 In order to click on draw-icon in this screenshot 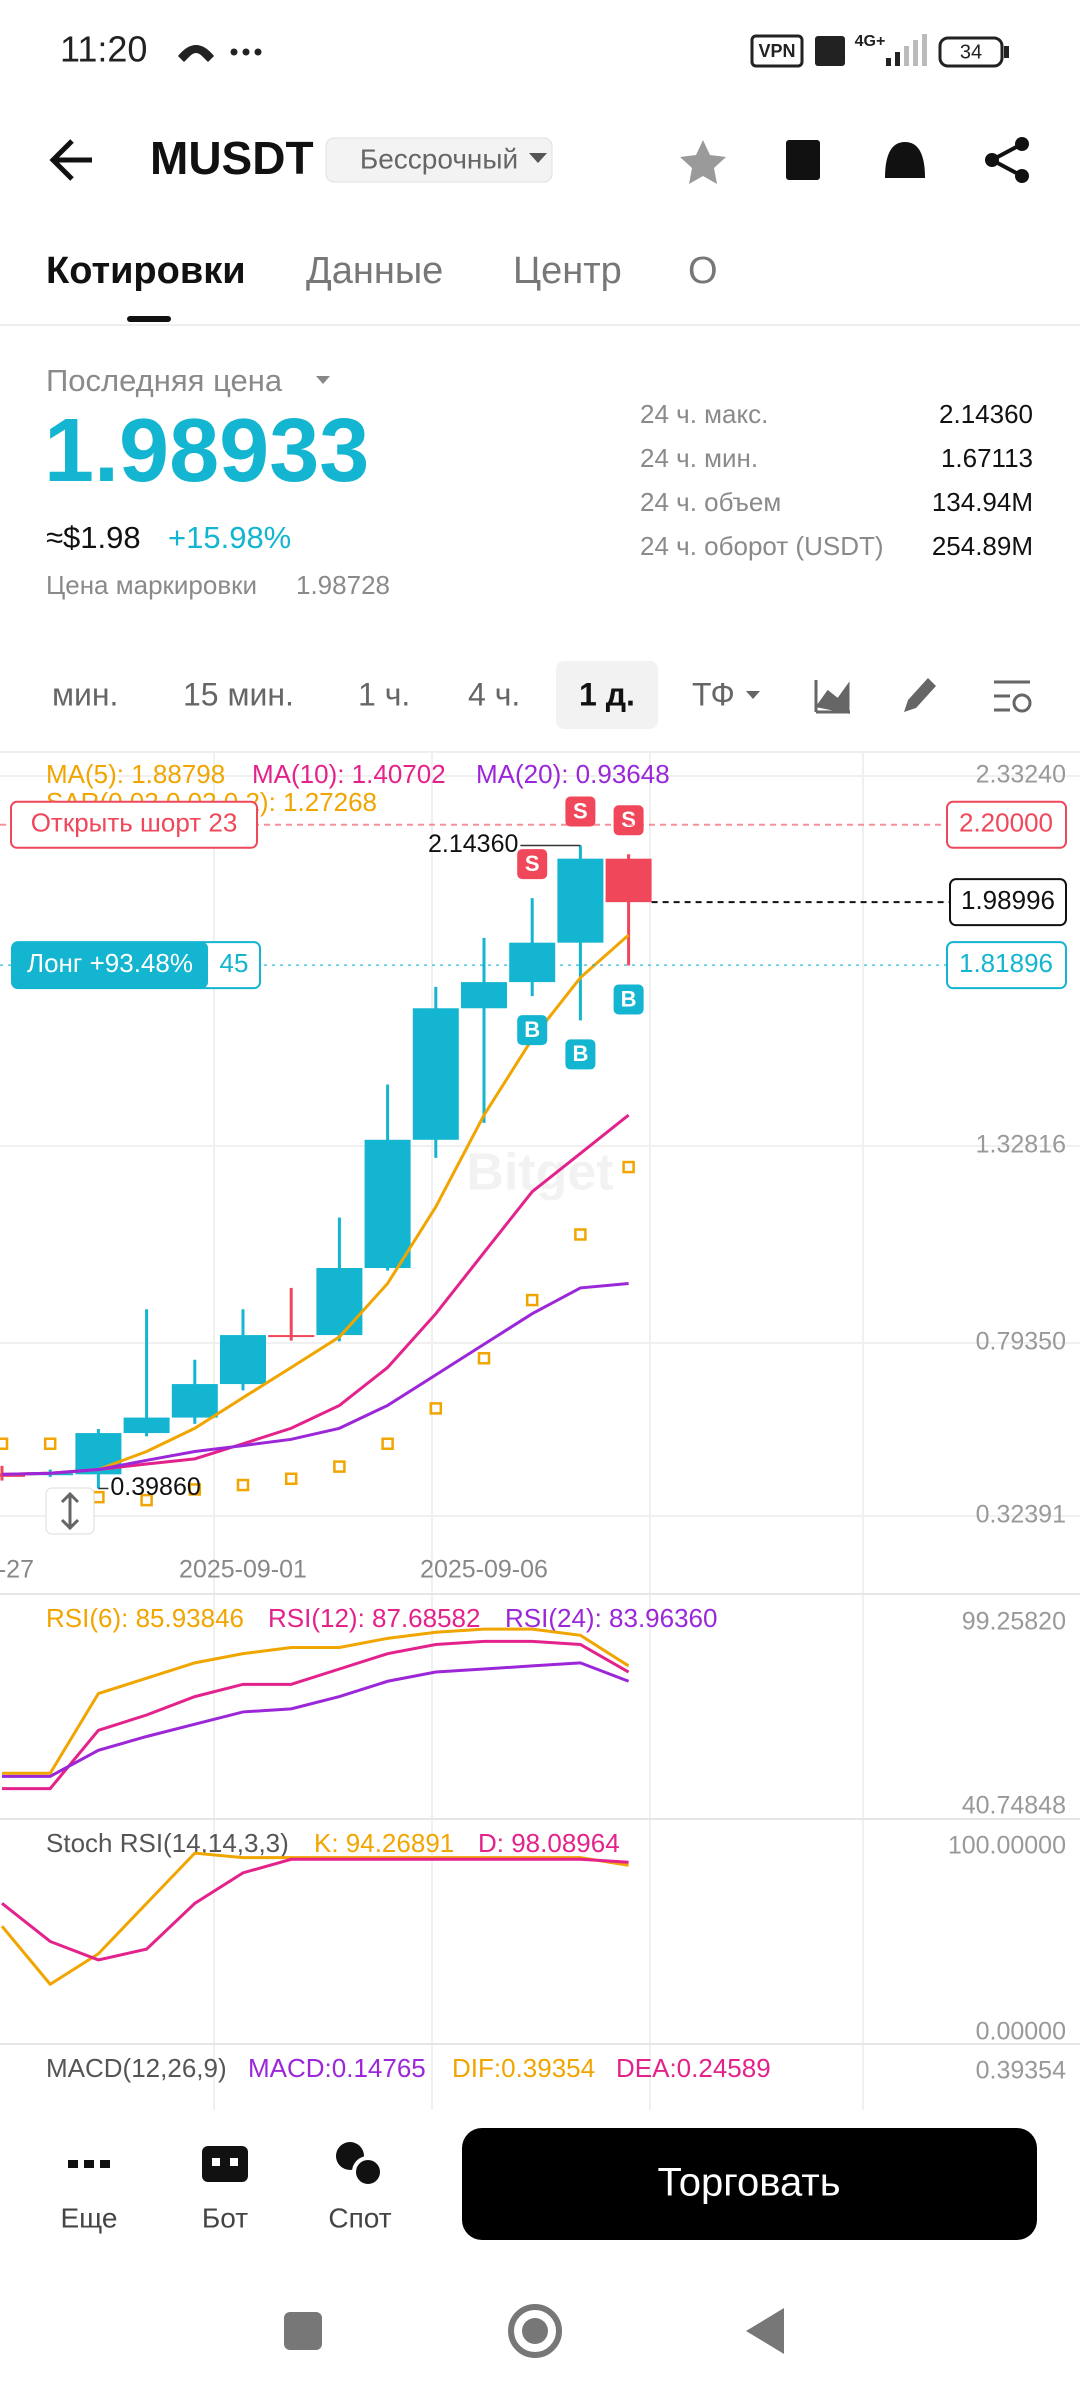, I will do `click(920, 695)`.